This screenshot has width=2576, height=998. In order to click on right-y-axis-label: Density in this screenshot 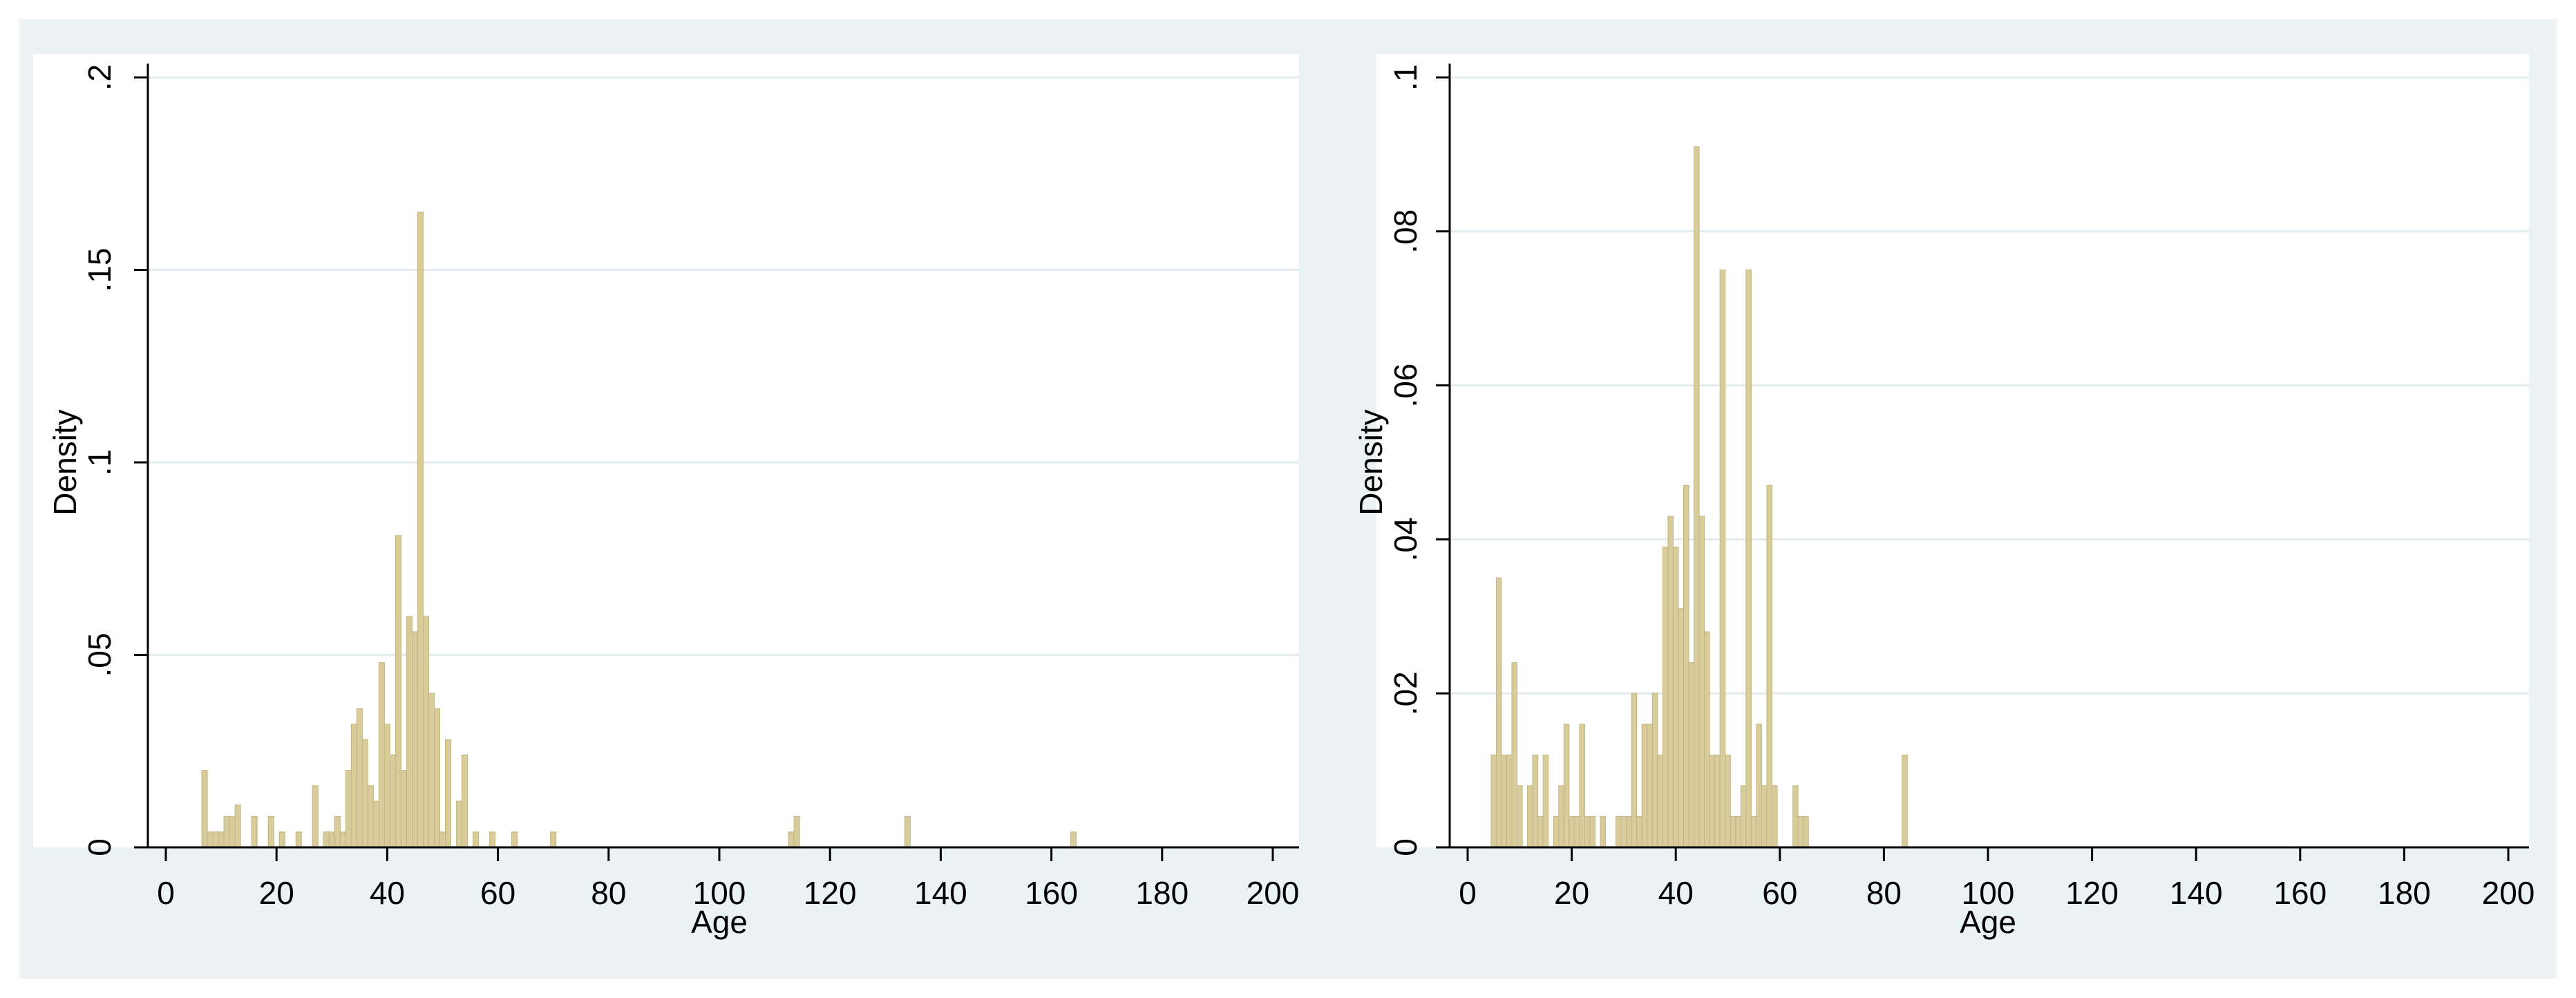, I will do `click(1371, 462)`.